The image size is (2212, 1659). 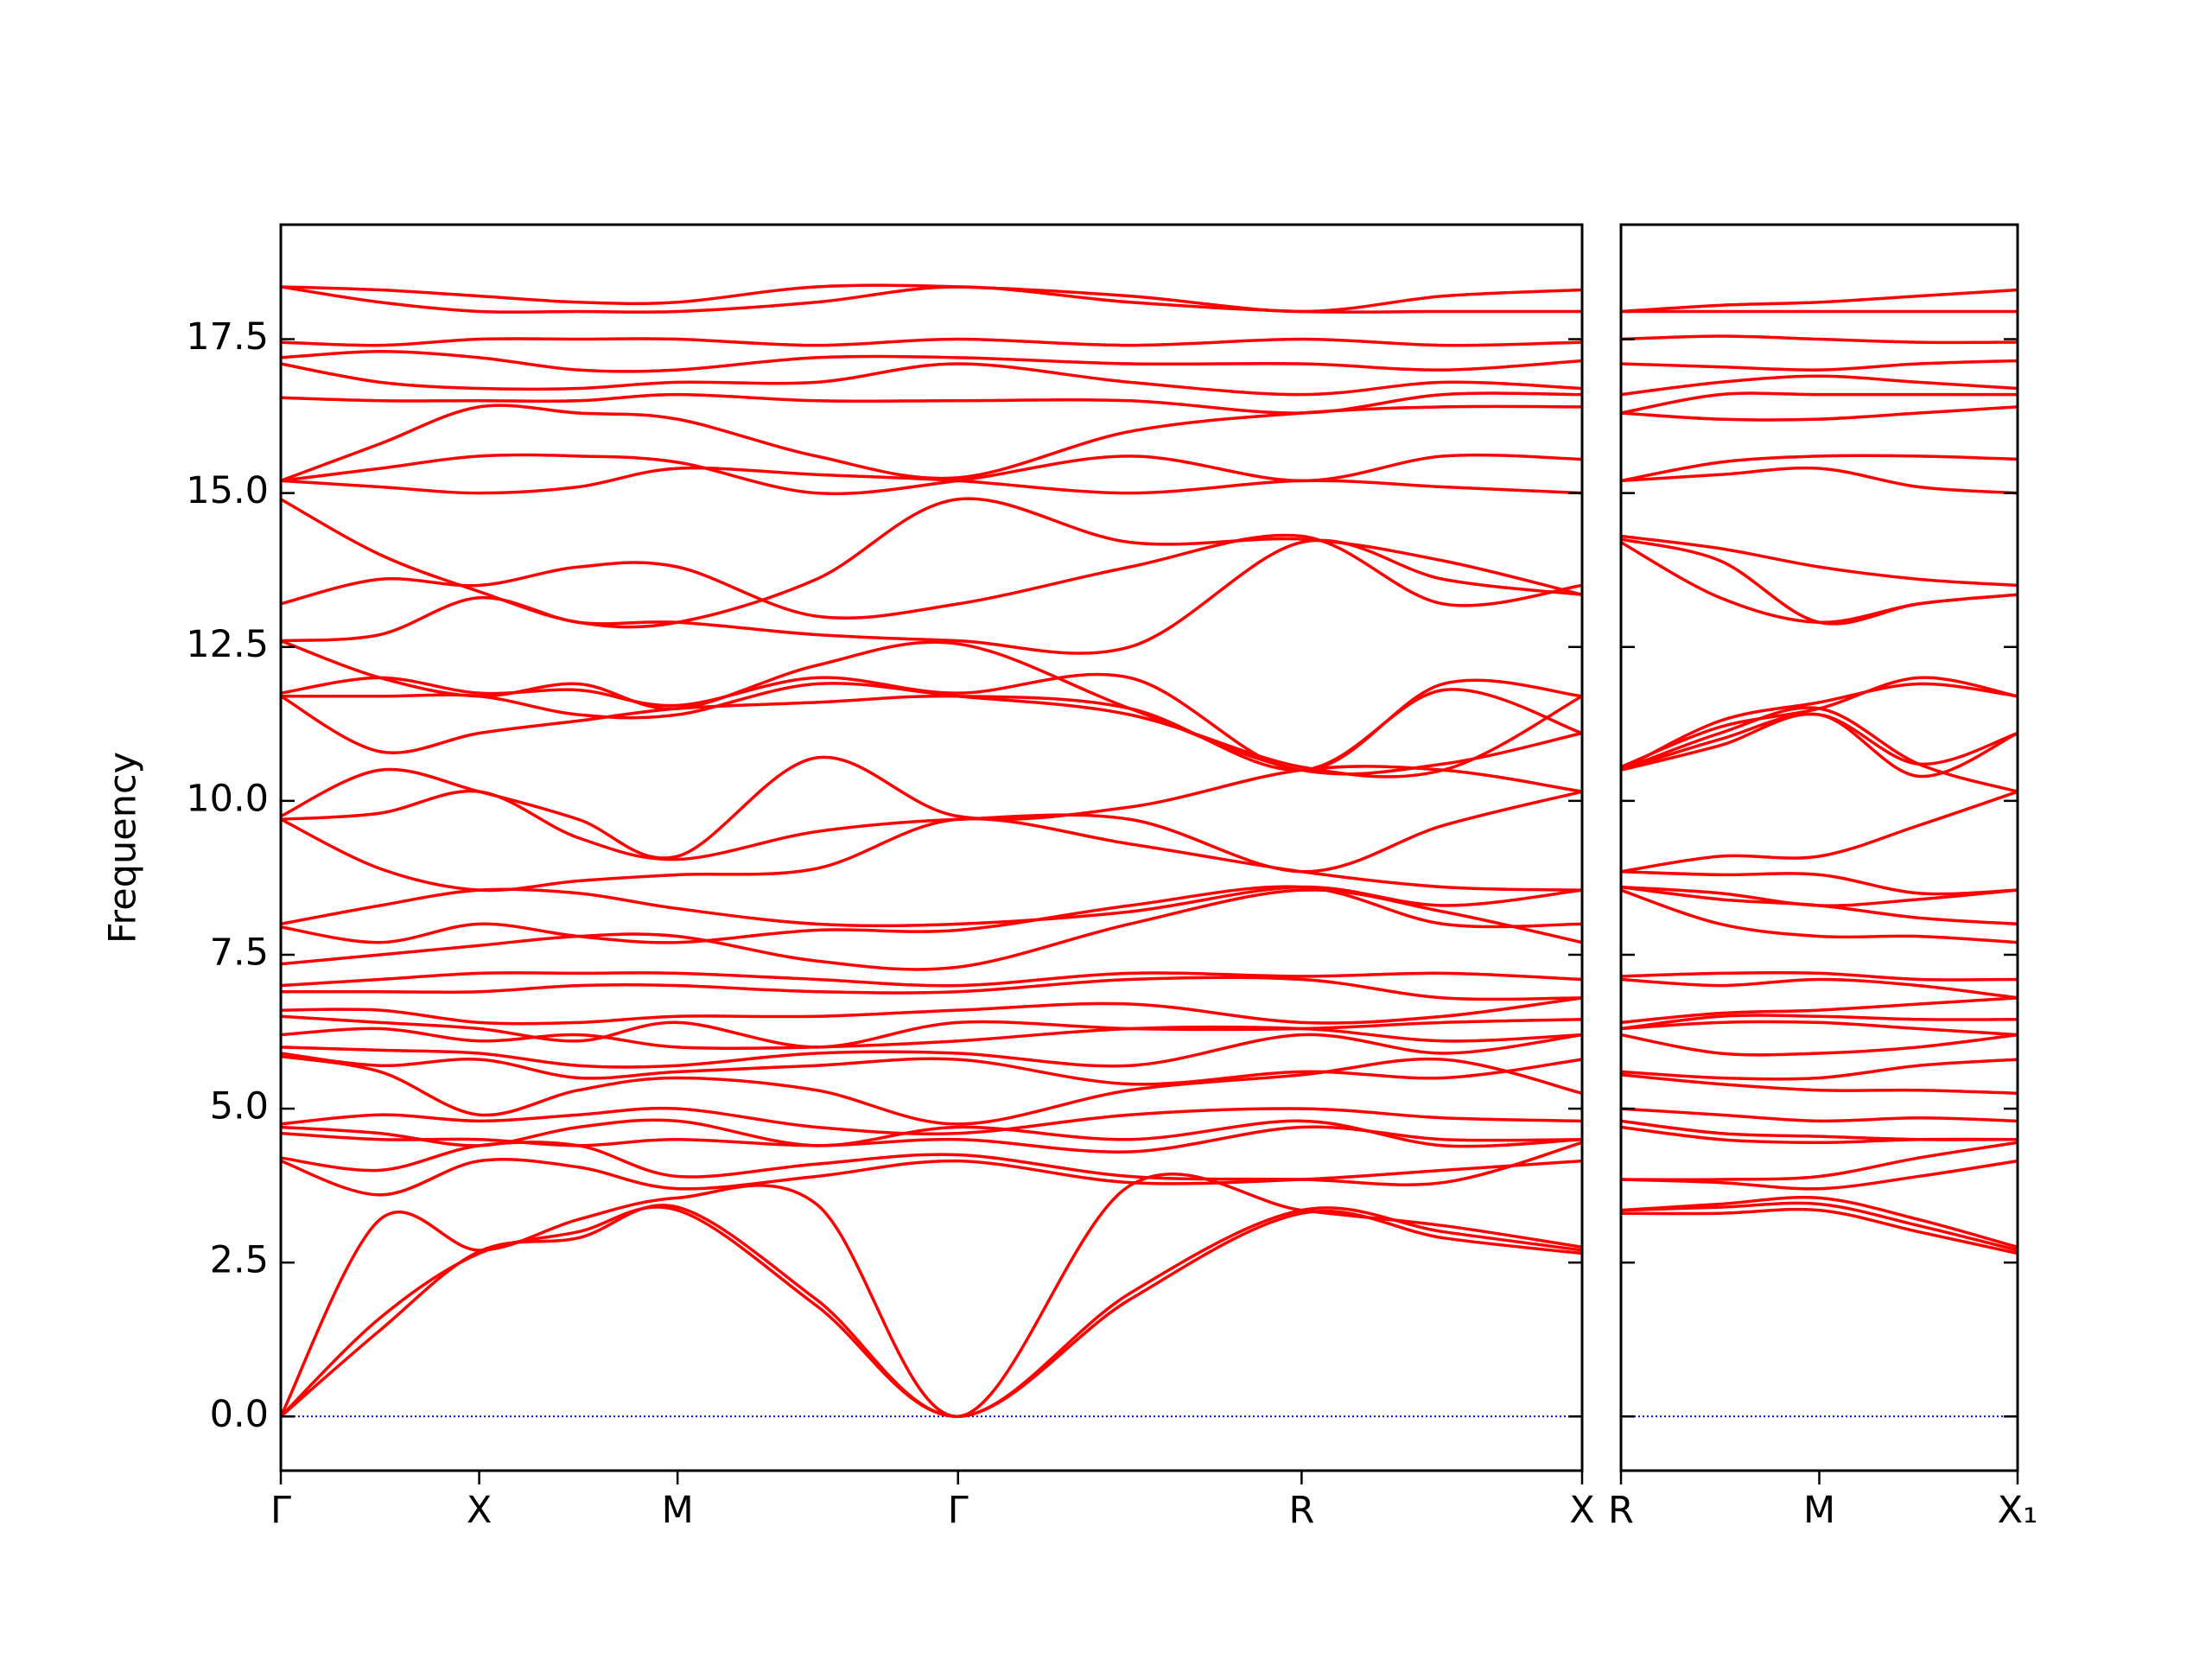 What do you see at coordinates (227, 798) in the screenshot?
I see `y-tick-label: 10.0` at bounding box center [227, 798].